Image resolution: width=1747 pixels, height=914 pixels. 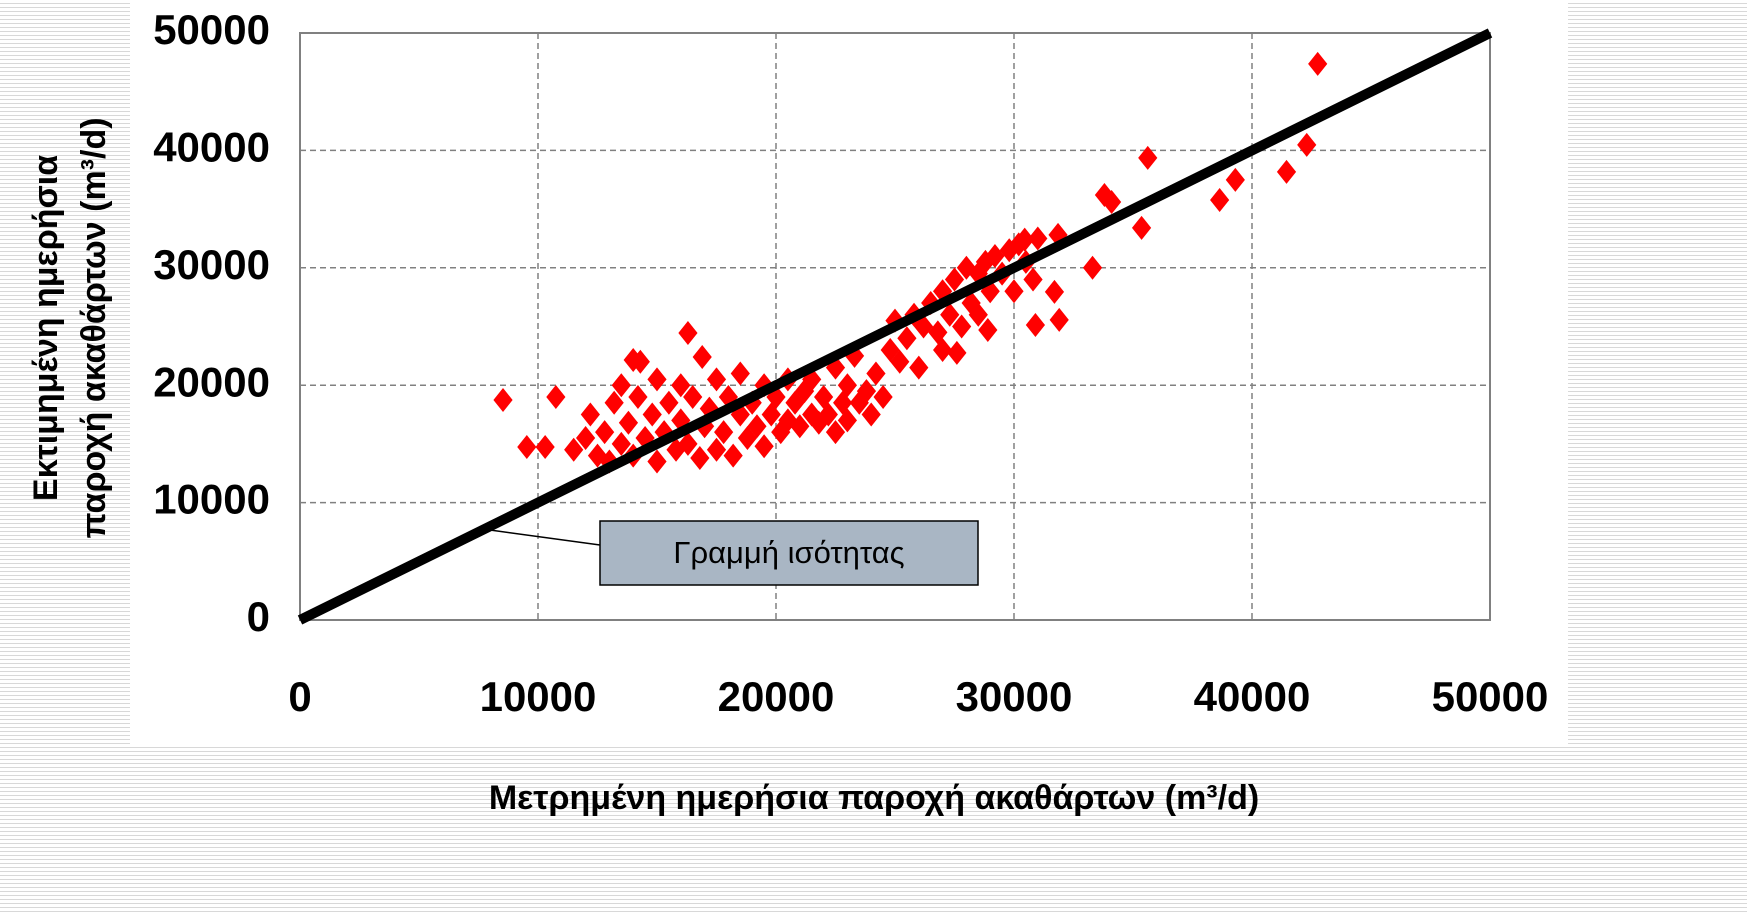 I want to click on y-tick-label: 20000, so click(x=211, y=381).